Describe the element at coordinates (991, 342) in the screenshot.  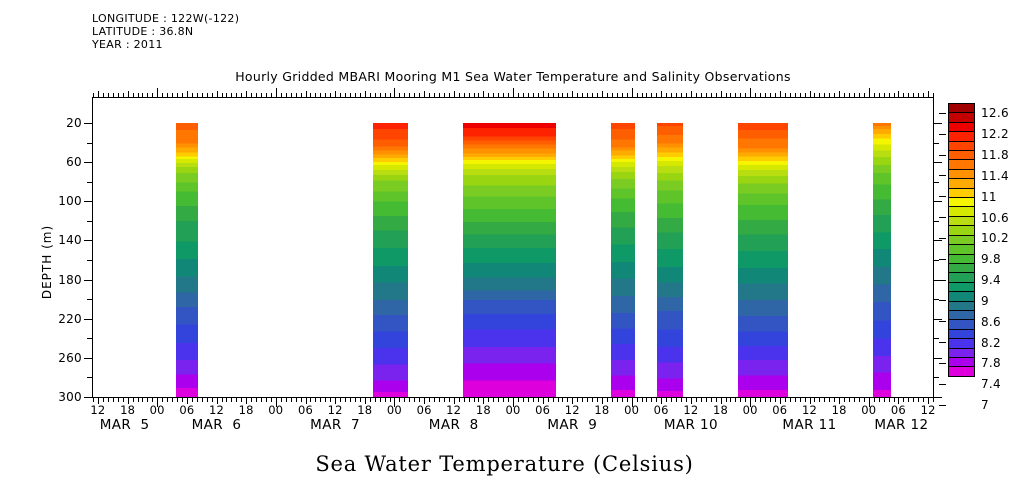
I see `colorbar-tick-label: 8.2` at that location.